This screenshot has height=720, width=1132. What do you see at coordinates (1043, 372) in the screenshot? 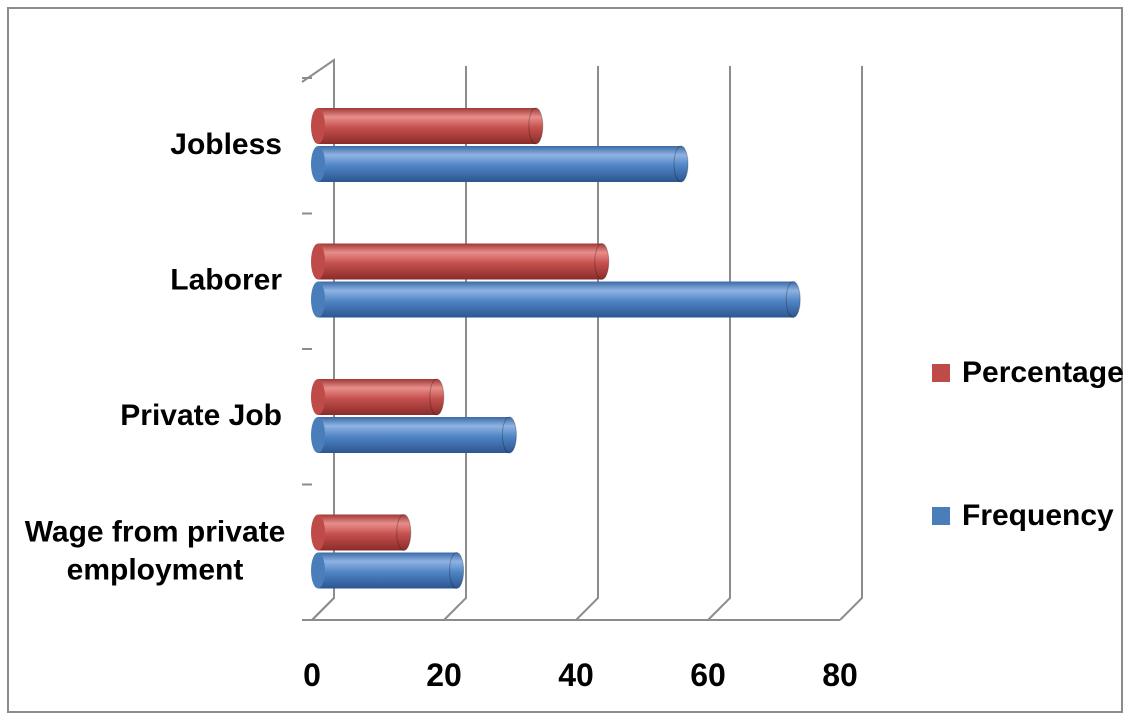
I see `legend-label: Percentage` at bounding box center [1043, 372].